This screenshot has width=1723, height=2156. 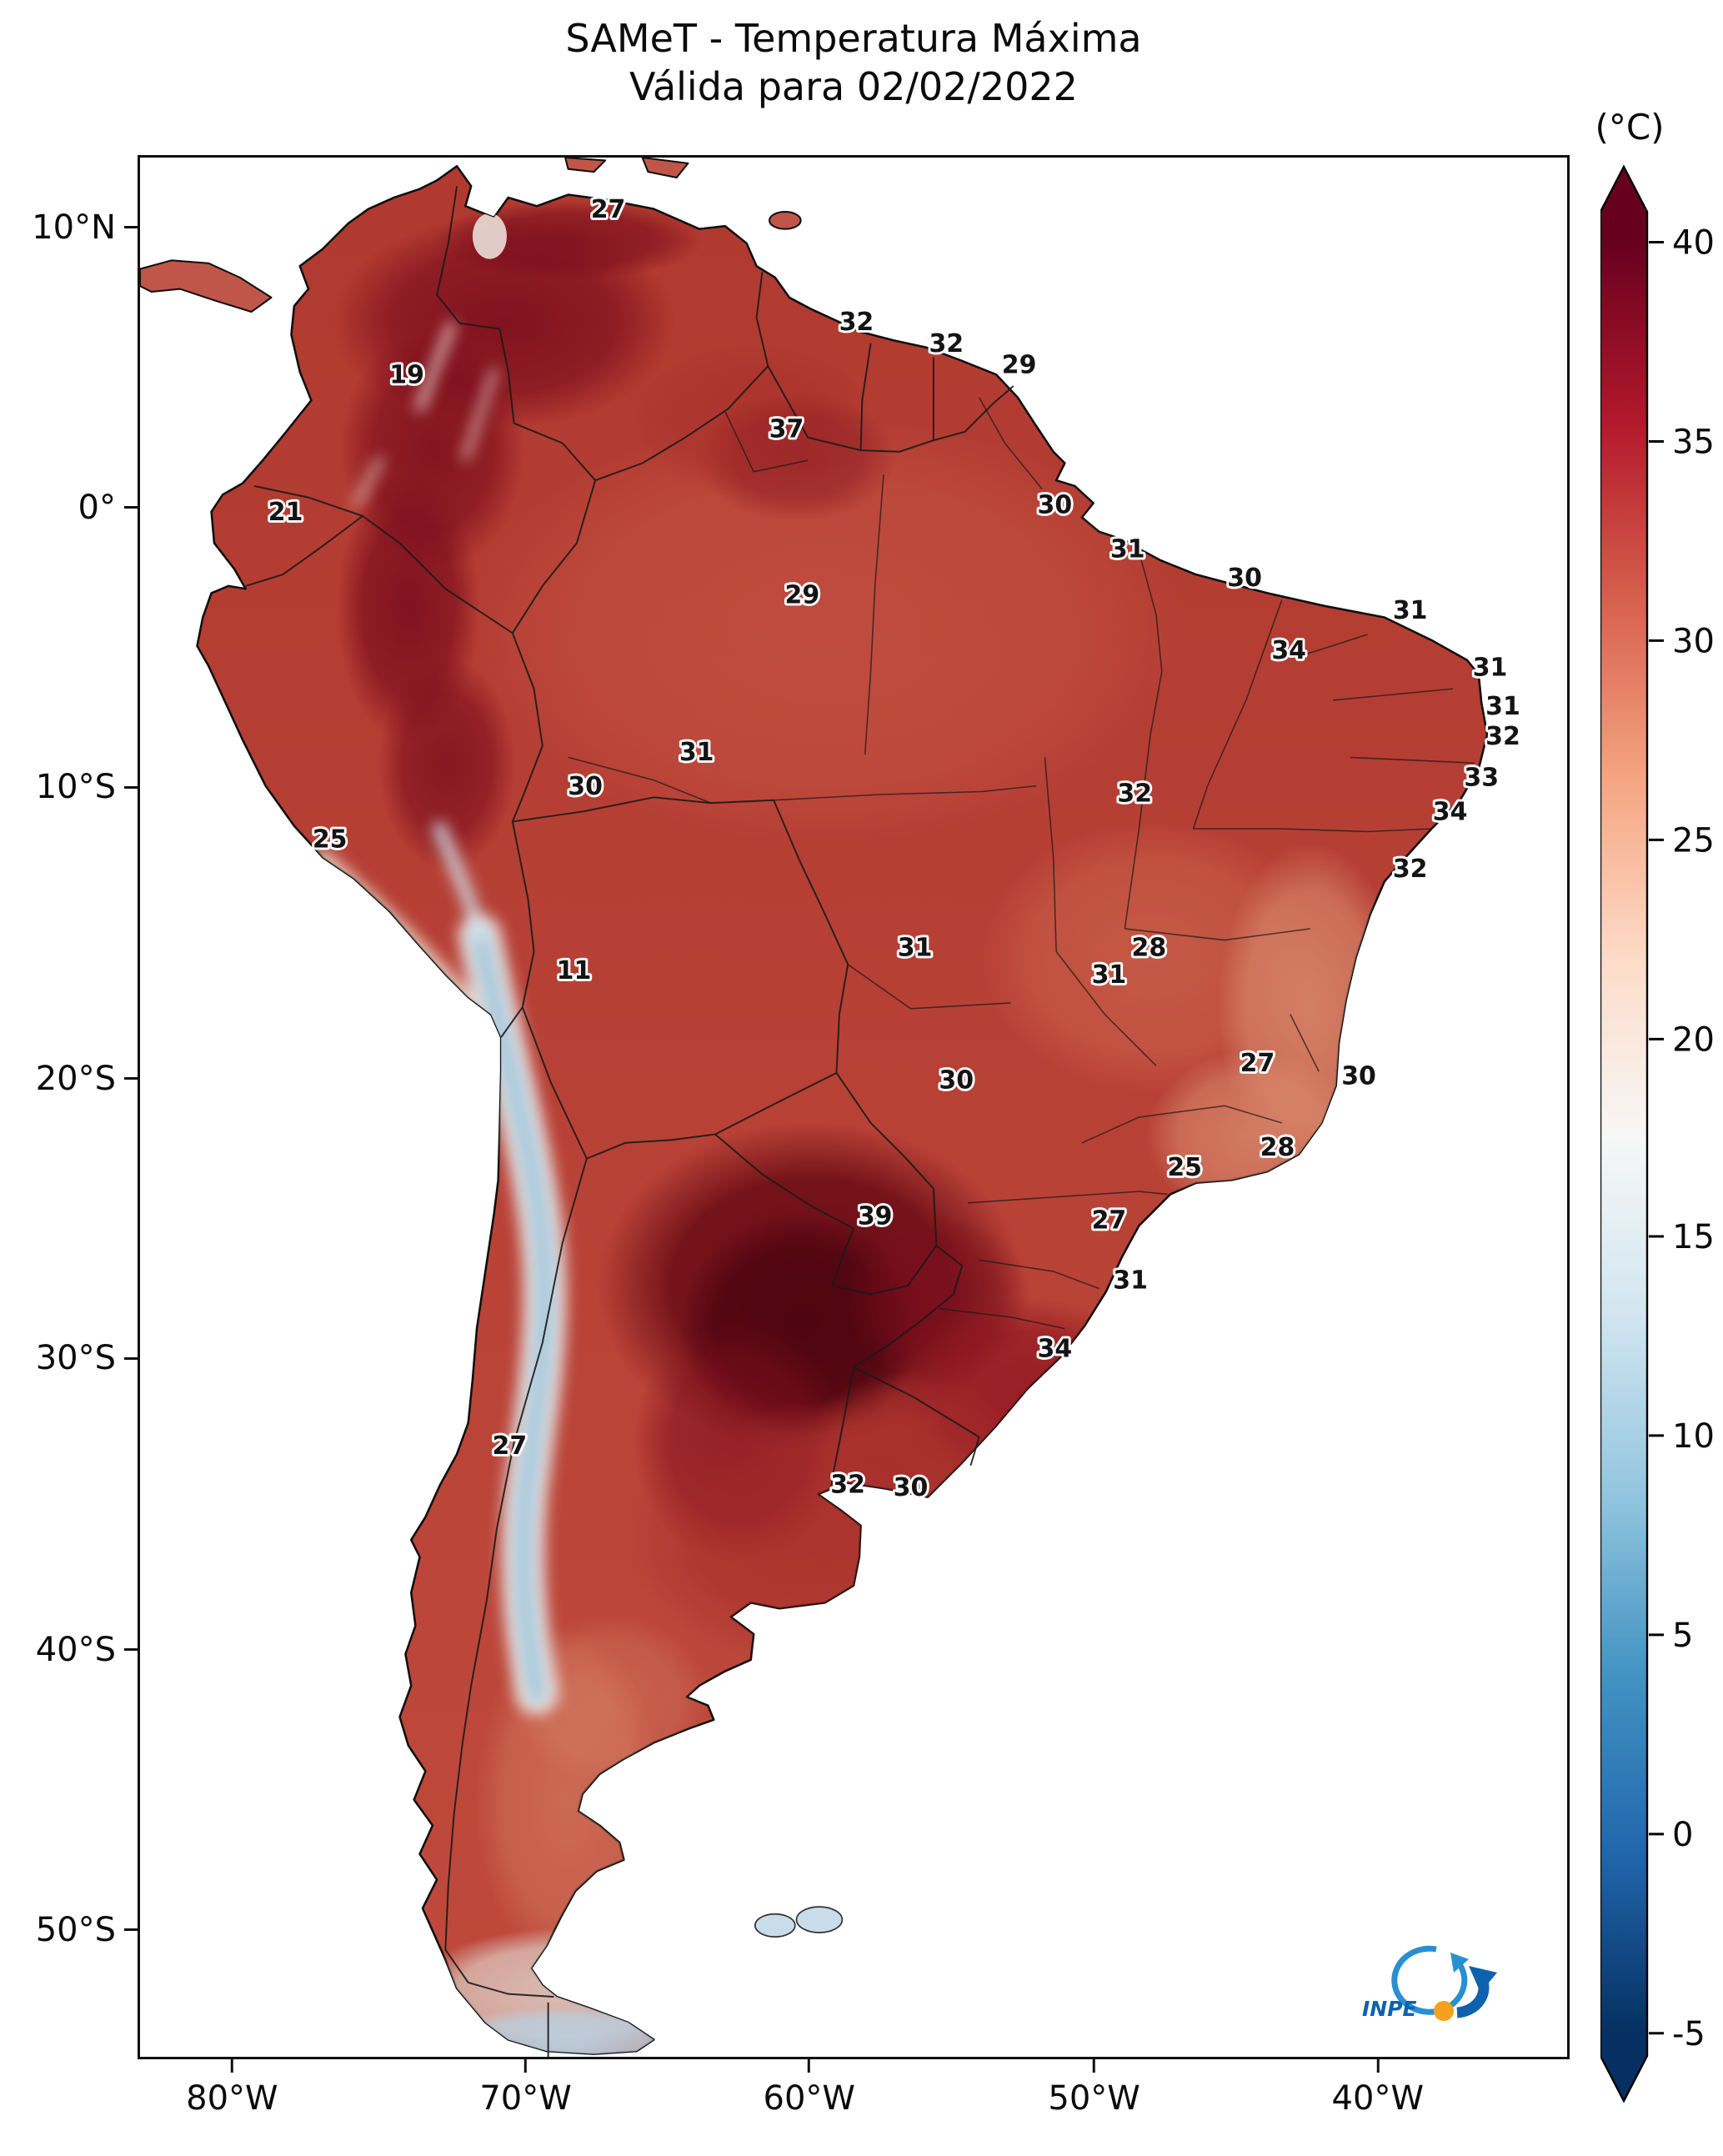 What do you see at coordinates (232, 2098) in the screenshot?
I see `x-tick-label: 80°W` at bounding box center [232, 2098].